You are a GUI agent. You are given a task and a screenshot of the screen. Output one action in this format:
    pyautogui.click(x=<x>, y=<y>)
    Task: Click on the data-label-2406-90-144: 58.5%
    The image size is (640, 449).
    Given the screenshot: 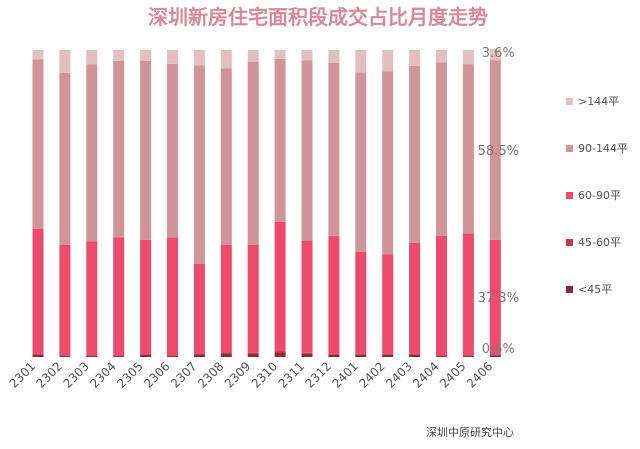 What is the action you would take?
    pyautogui.click(x=498, y=151)
    